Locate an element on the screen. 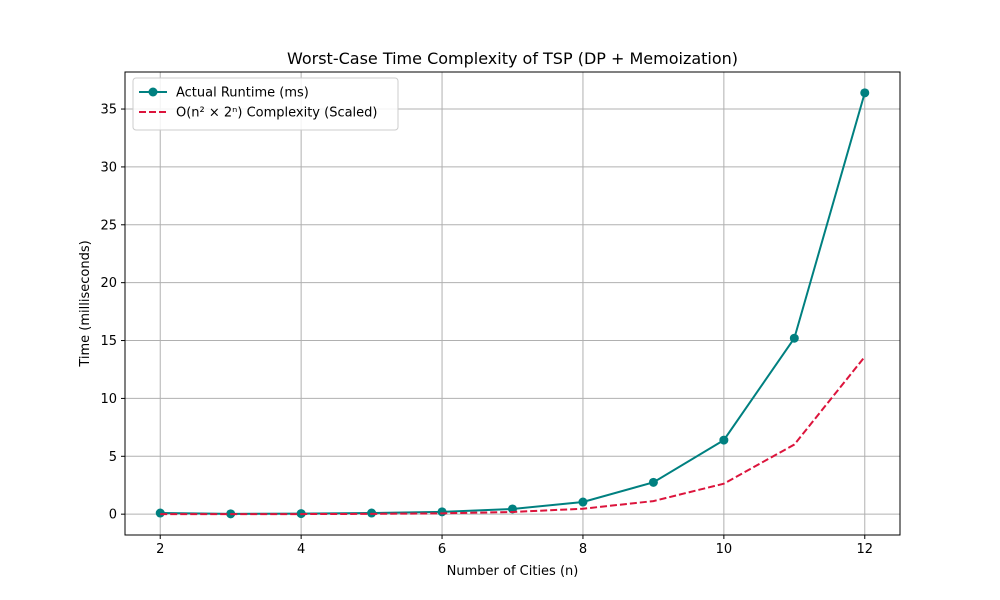 This screenshot has height=600, width=1000. legend-box is located at coordinates (265, 104).